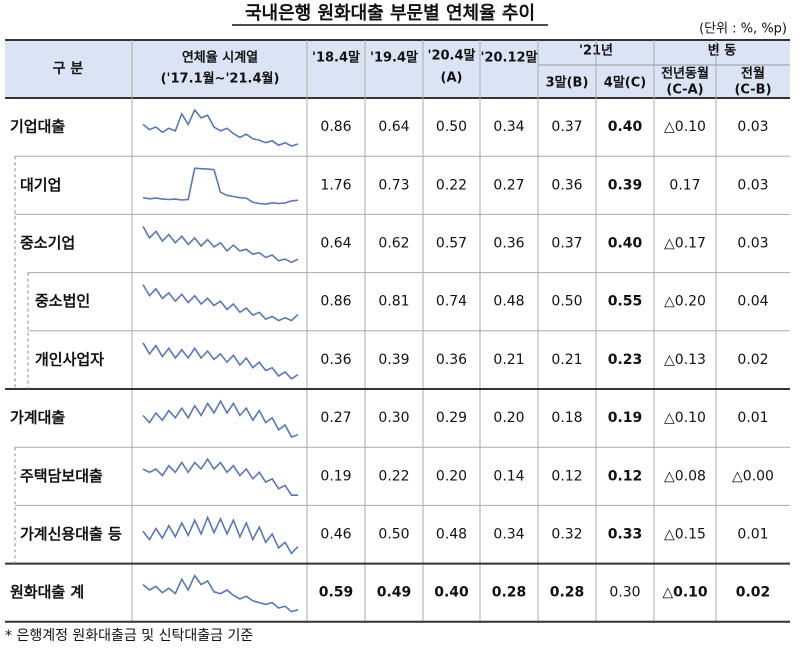 The height and width of the screenshot is (650, 800). Describe the element at coordinates (753, 476) in the screenshot. I see `cell-value: △0.00` at that location.